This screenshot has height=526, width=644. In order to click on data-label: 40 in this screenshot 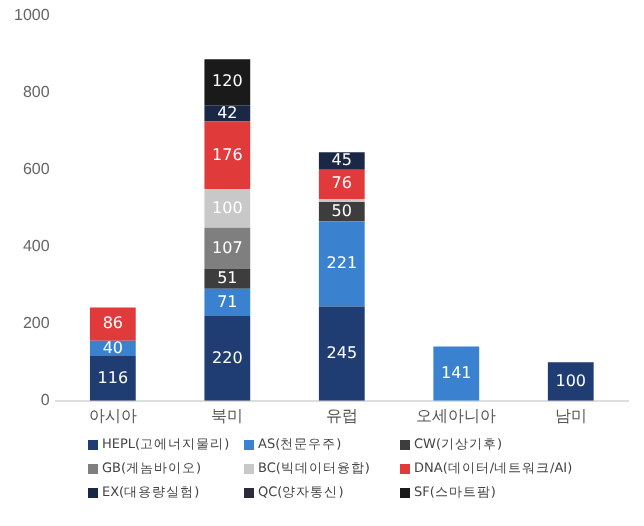, I will do `click(113, 347)`.